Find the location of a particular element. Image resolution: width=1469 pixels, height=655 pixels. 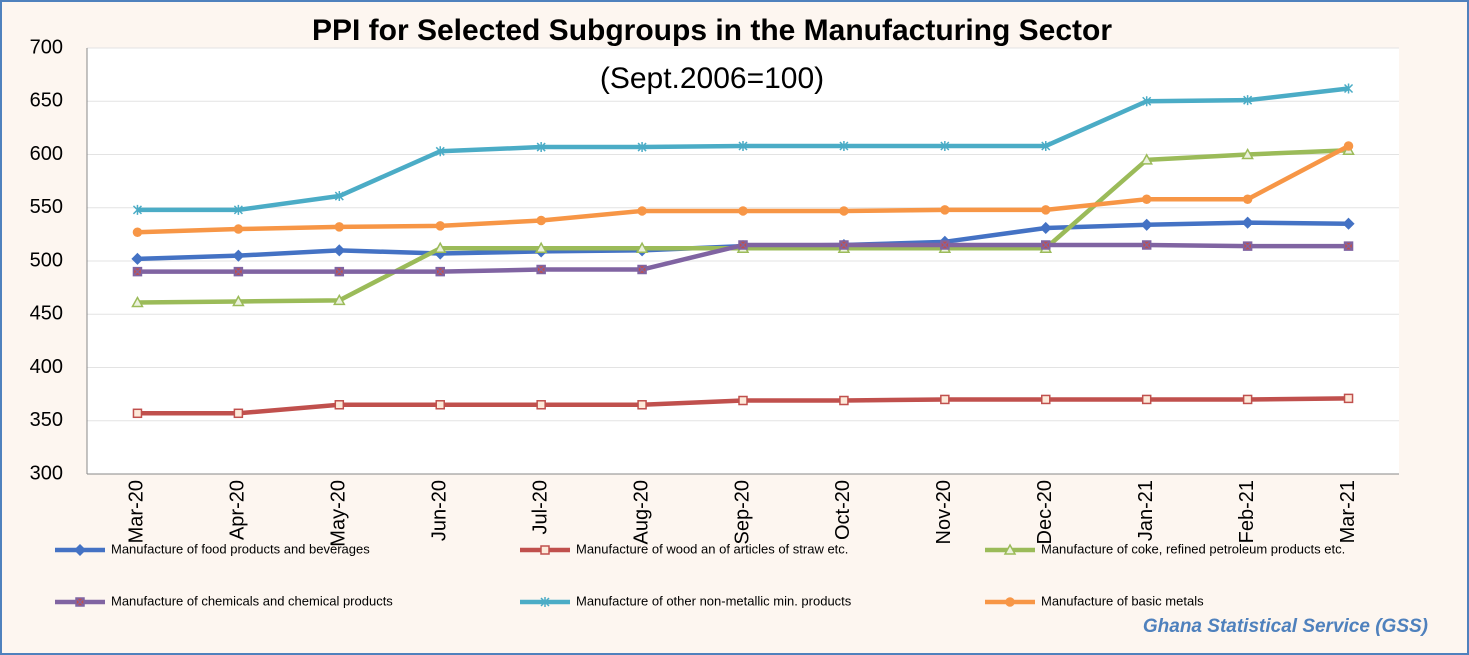

y-tick-label: 400 is located at coordinates (46, 367).